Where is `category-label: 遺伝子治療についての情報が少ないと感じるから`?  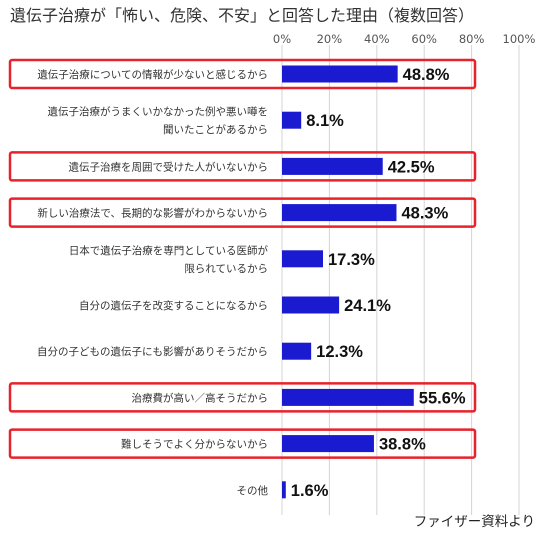 category-label: 遺伝子治療についての情報が少ないと感じるから is located at coordinates (152, 74).